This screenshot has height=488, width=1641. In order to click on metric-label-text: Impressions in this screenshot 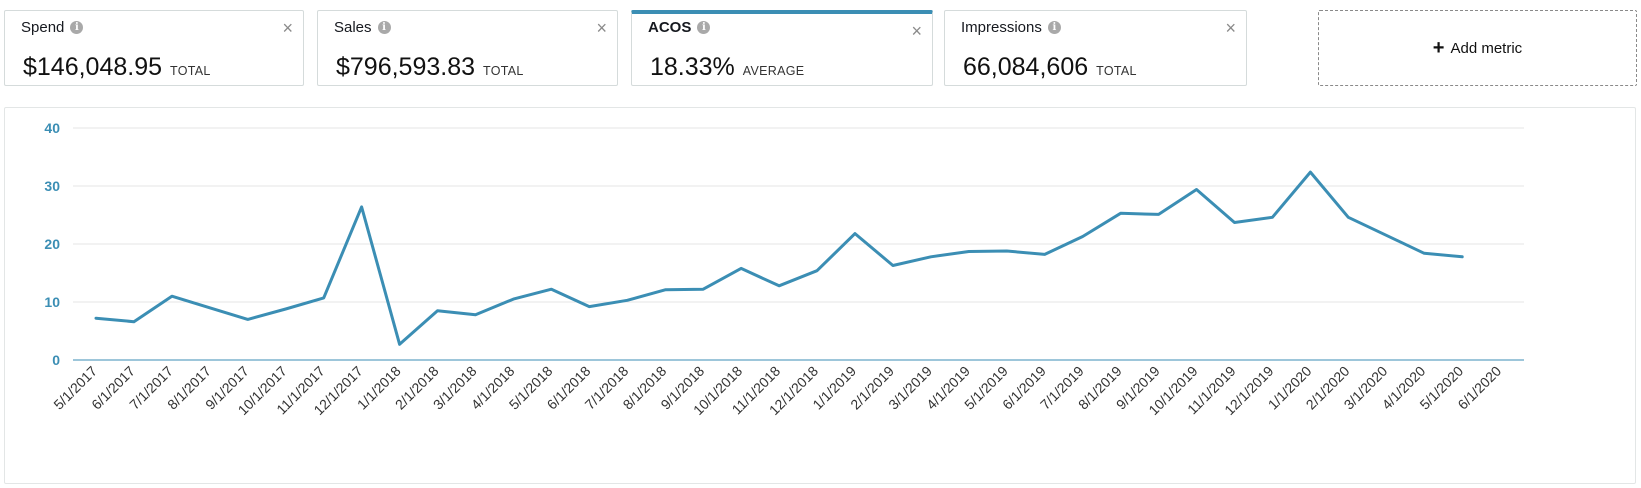, I will do `click(1001, 27)`.